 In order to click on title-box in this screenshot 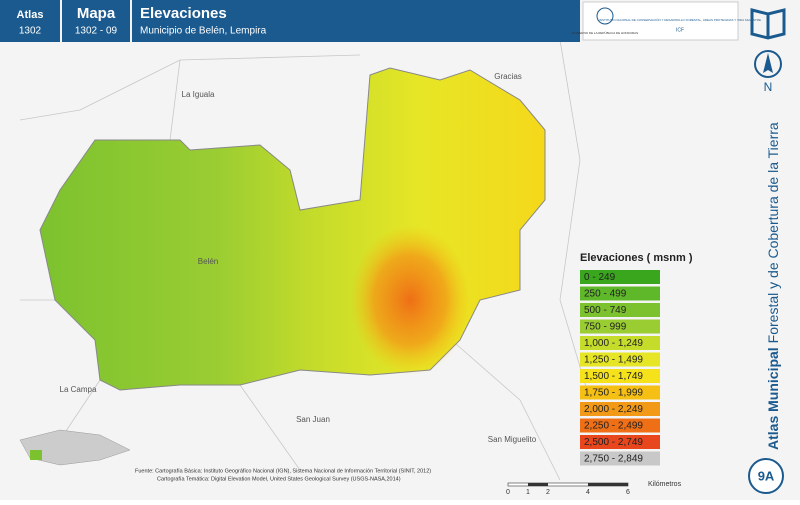, I will do `click(356, 21)`.